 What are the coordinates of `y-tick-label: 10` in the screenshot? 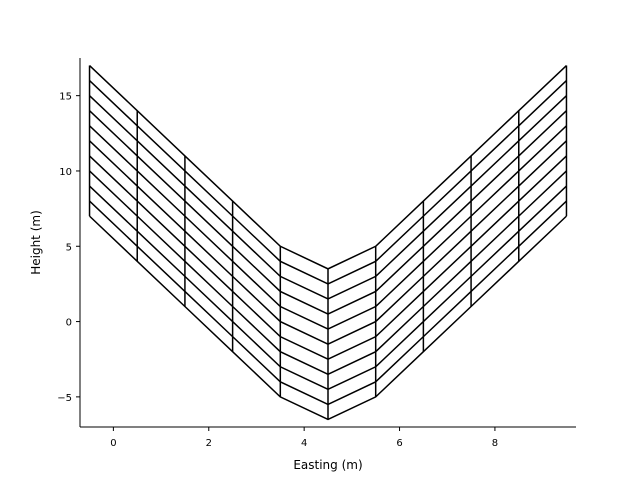 It's located at (65, 172).